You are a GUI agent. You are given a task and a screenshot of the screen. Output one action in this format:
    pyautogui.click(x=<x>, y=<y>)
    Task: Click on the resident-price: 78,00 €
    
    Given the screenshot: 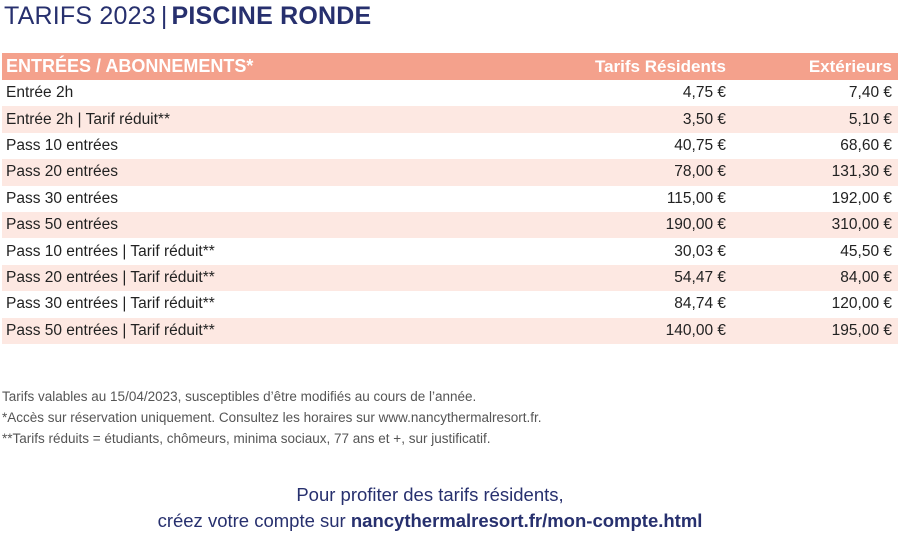 What is the action you would take?
    pyautogui.click(x=628, y=172)
    